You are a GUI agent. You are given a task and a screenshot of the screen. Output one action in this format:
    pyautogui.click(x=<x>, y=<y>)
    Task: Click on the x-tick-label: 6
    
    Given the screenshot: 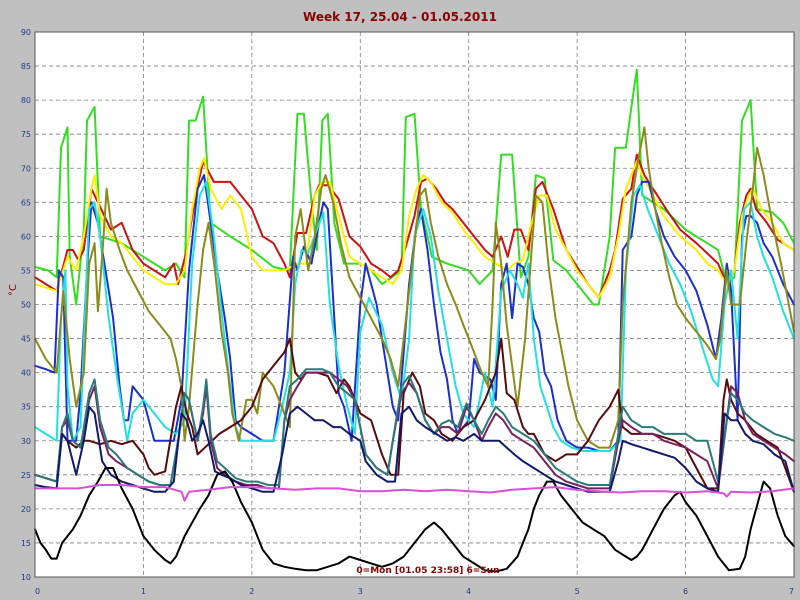 What is the action you would take?
    pyautogui.click(x=685, y=591)
    